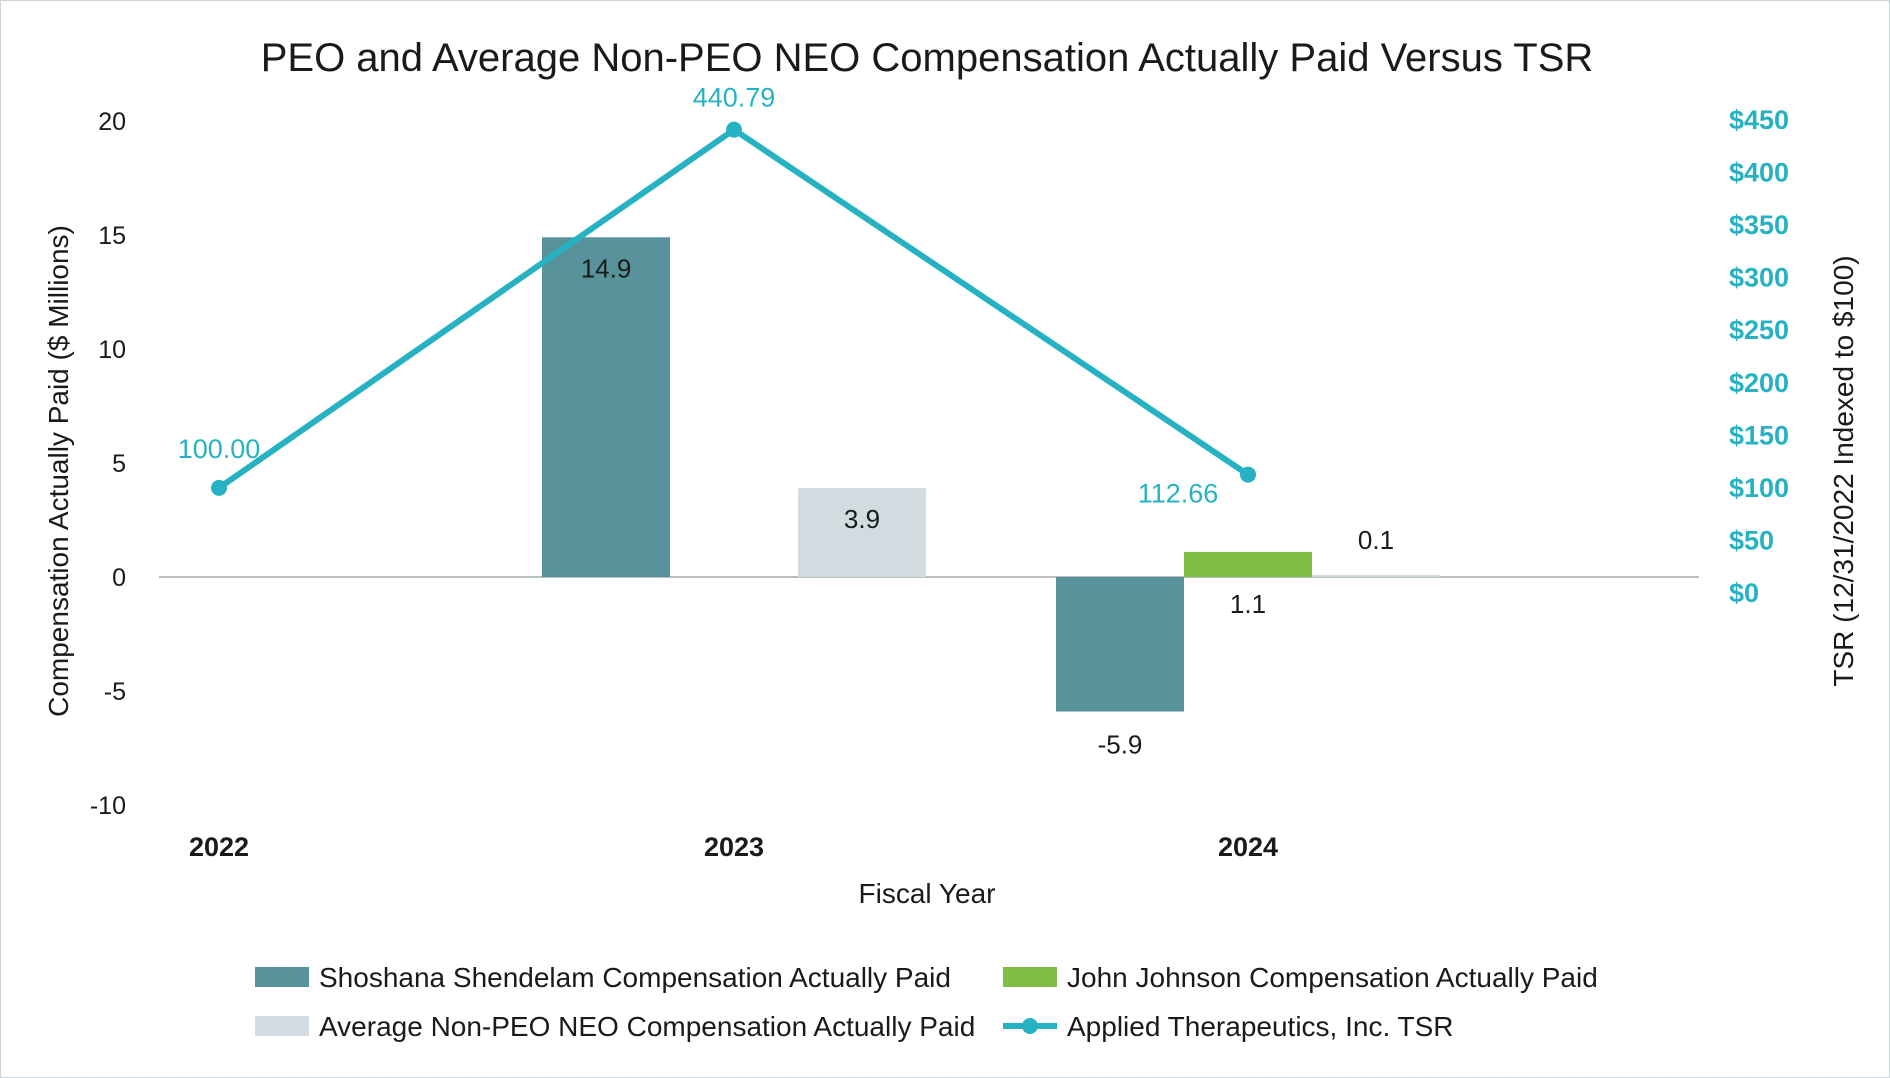  I want to click on left-tick-label: 10, so click(112, 350).